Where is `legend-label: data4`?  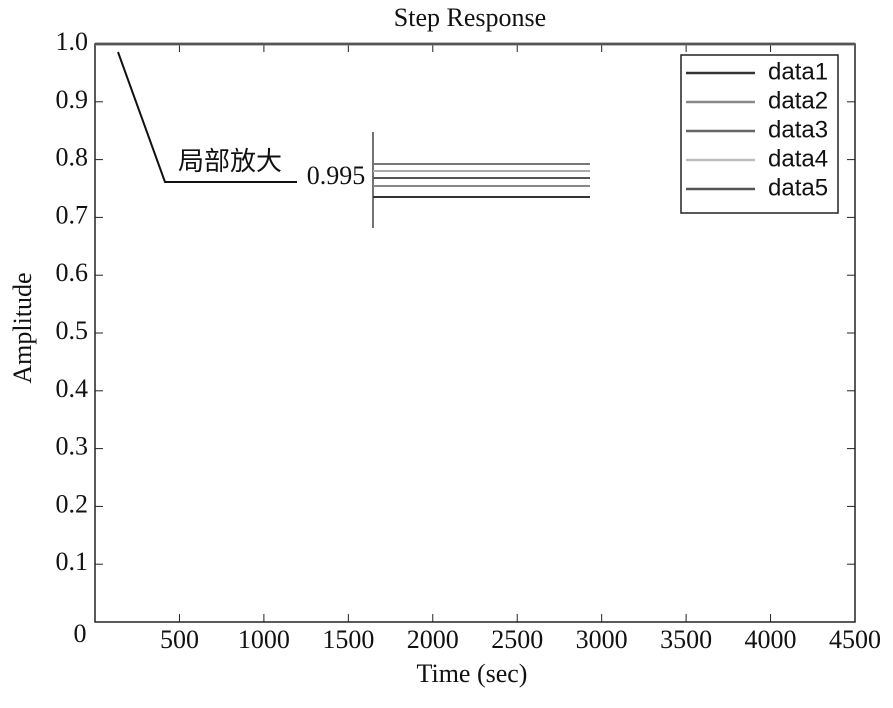
legend-label: data4 is located at coordinates (798, 158).